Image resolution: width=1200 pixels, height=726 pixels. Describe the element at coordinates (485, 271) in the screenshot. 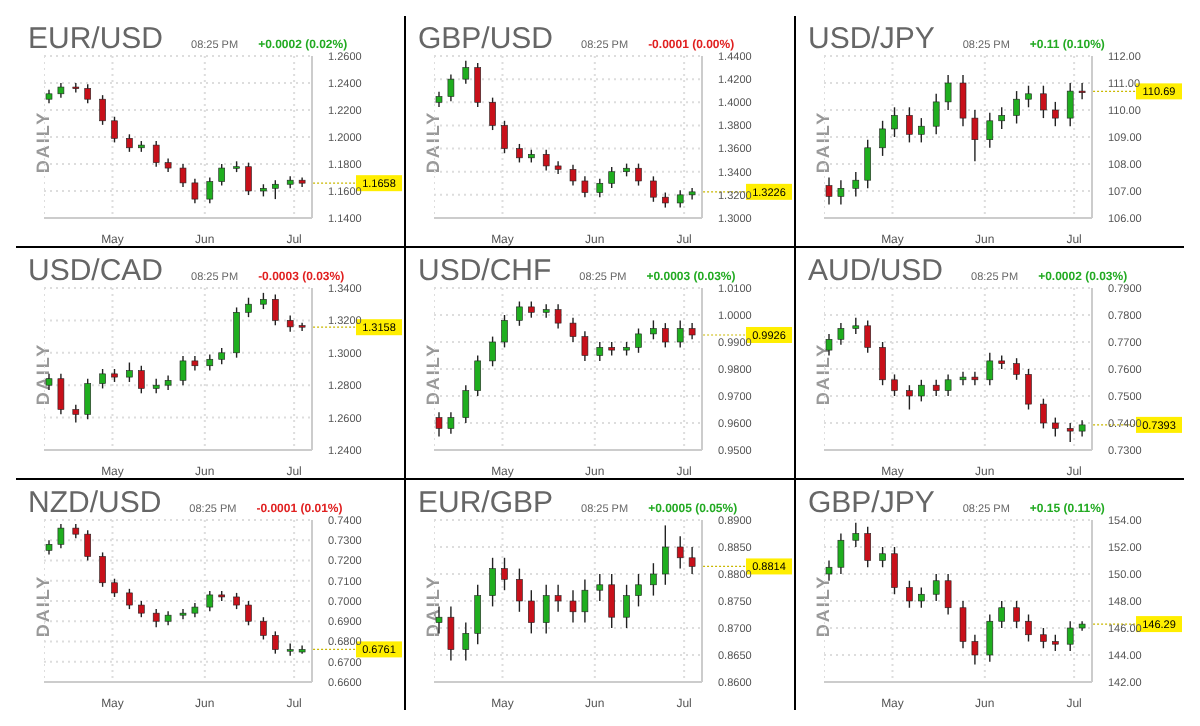

I see `chart-title: USD/CHF` at that location.